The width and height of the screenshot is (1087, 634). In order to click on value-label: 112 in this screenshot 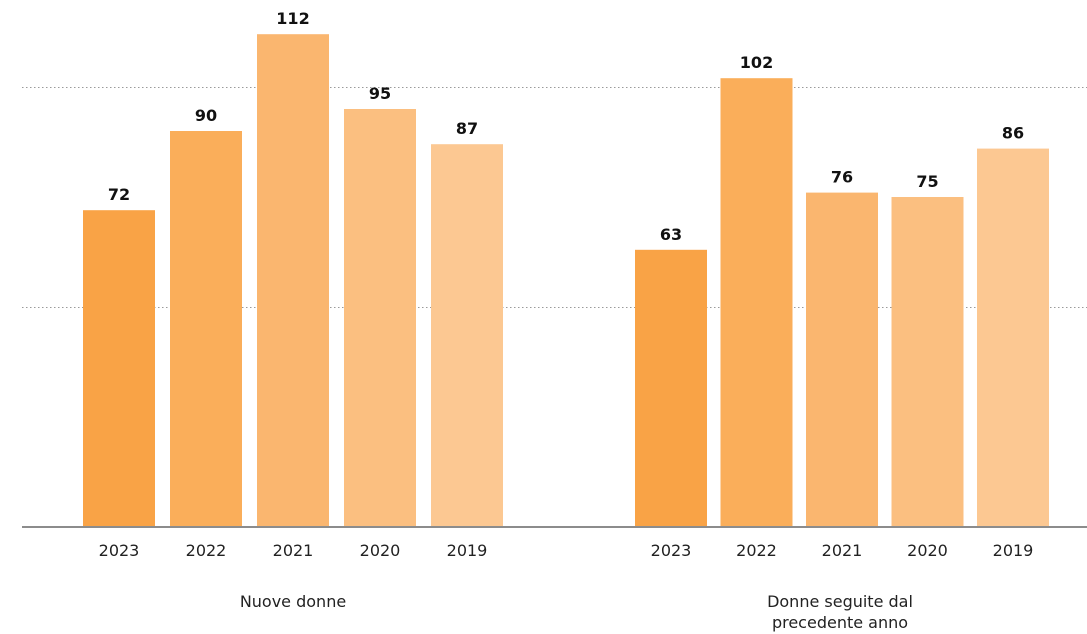, I will do `click(292, 18)`.